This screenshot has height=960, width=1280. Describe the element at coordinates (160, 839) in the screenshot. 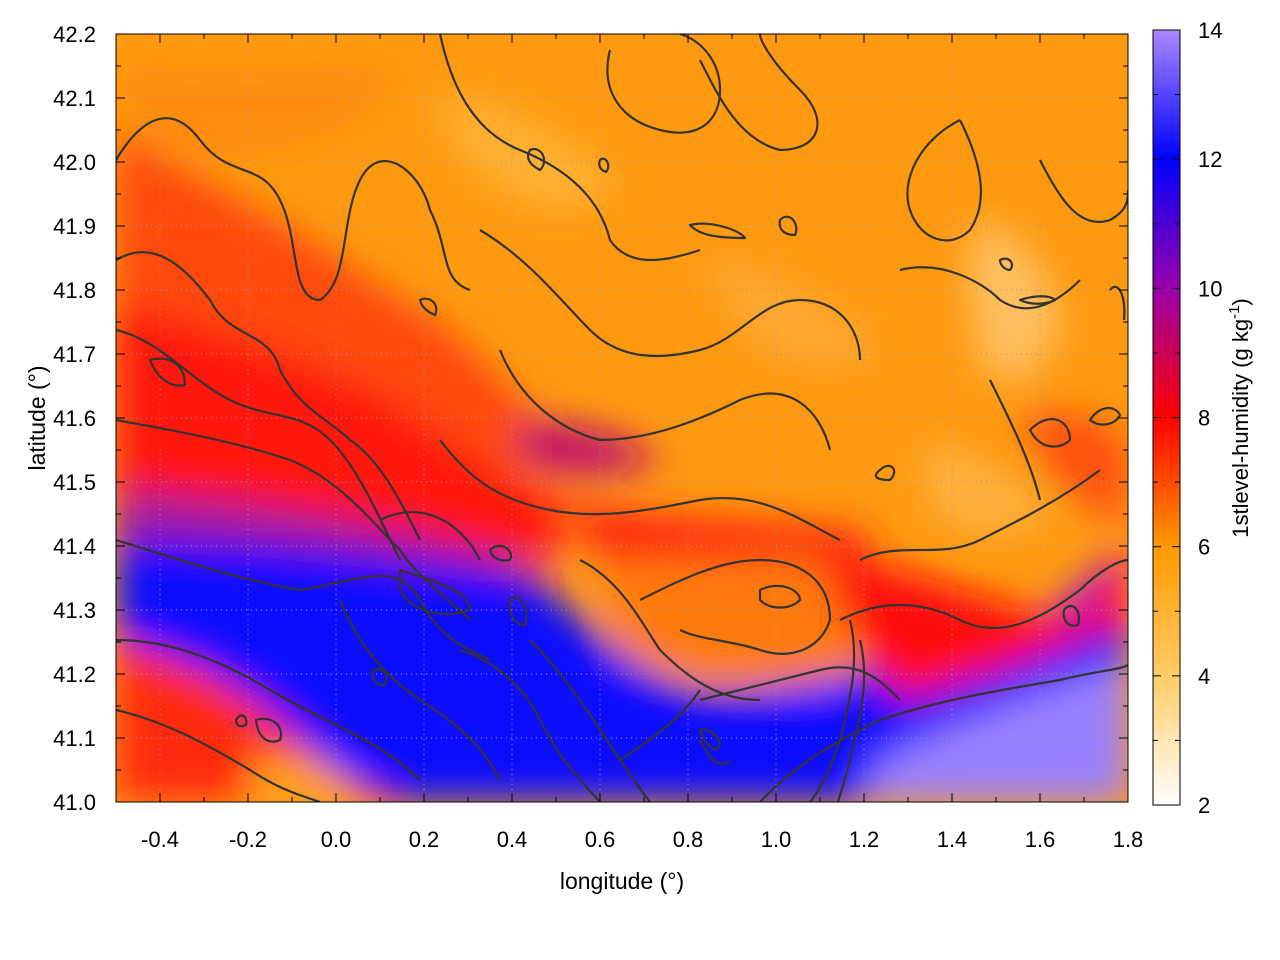

I see `x-tick-label: -0.4` at that location.